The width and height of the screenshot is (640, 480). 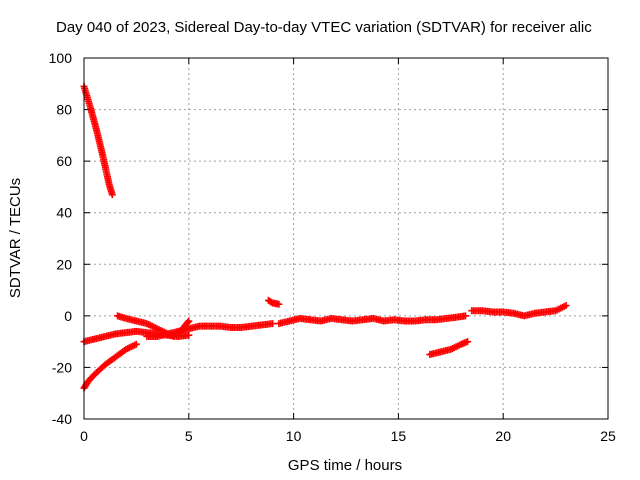 I want to click on y-tick-label: 40, so click(x=64, y=213).